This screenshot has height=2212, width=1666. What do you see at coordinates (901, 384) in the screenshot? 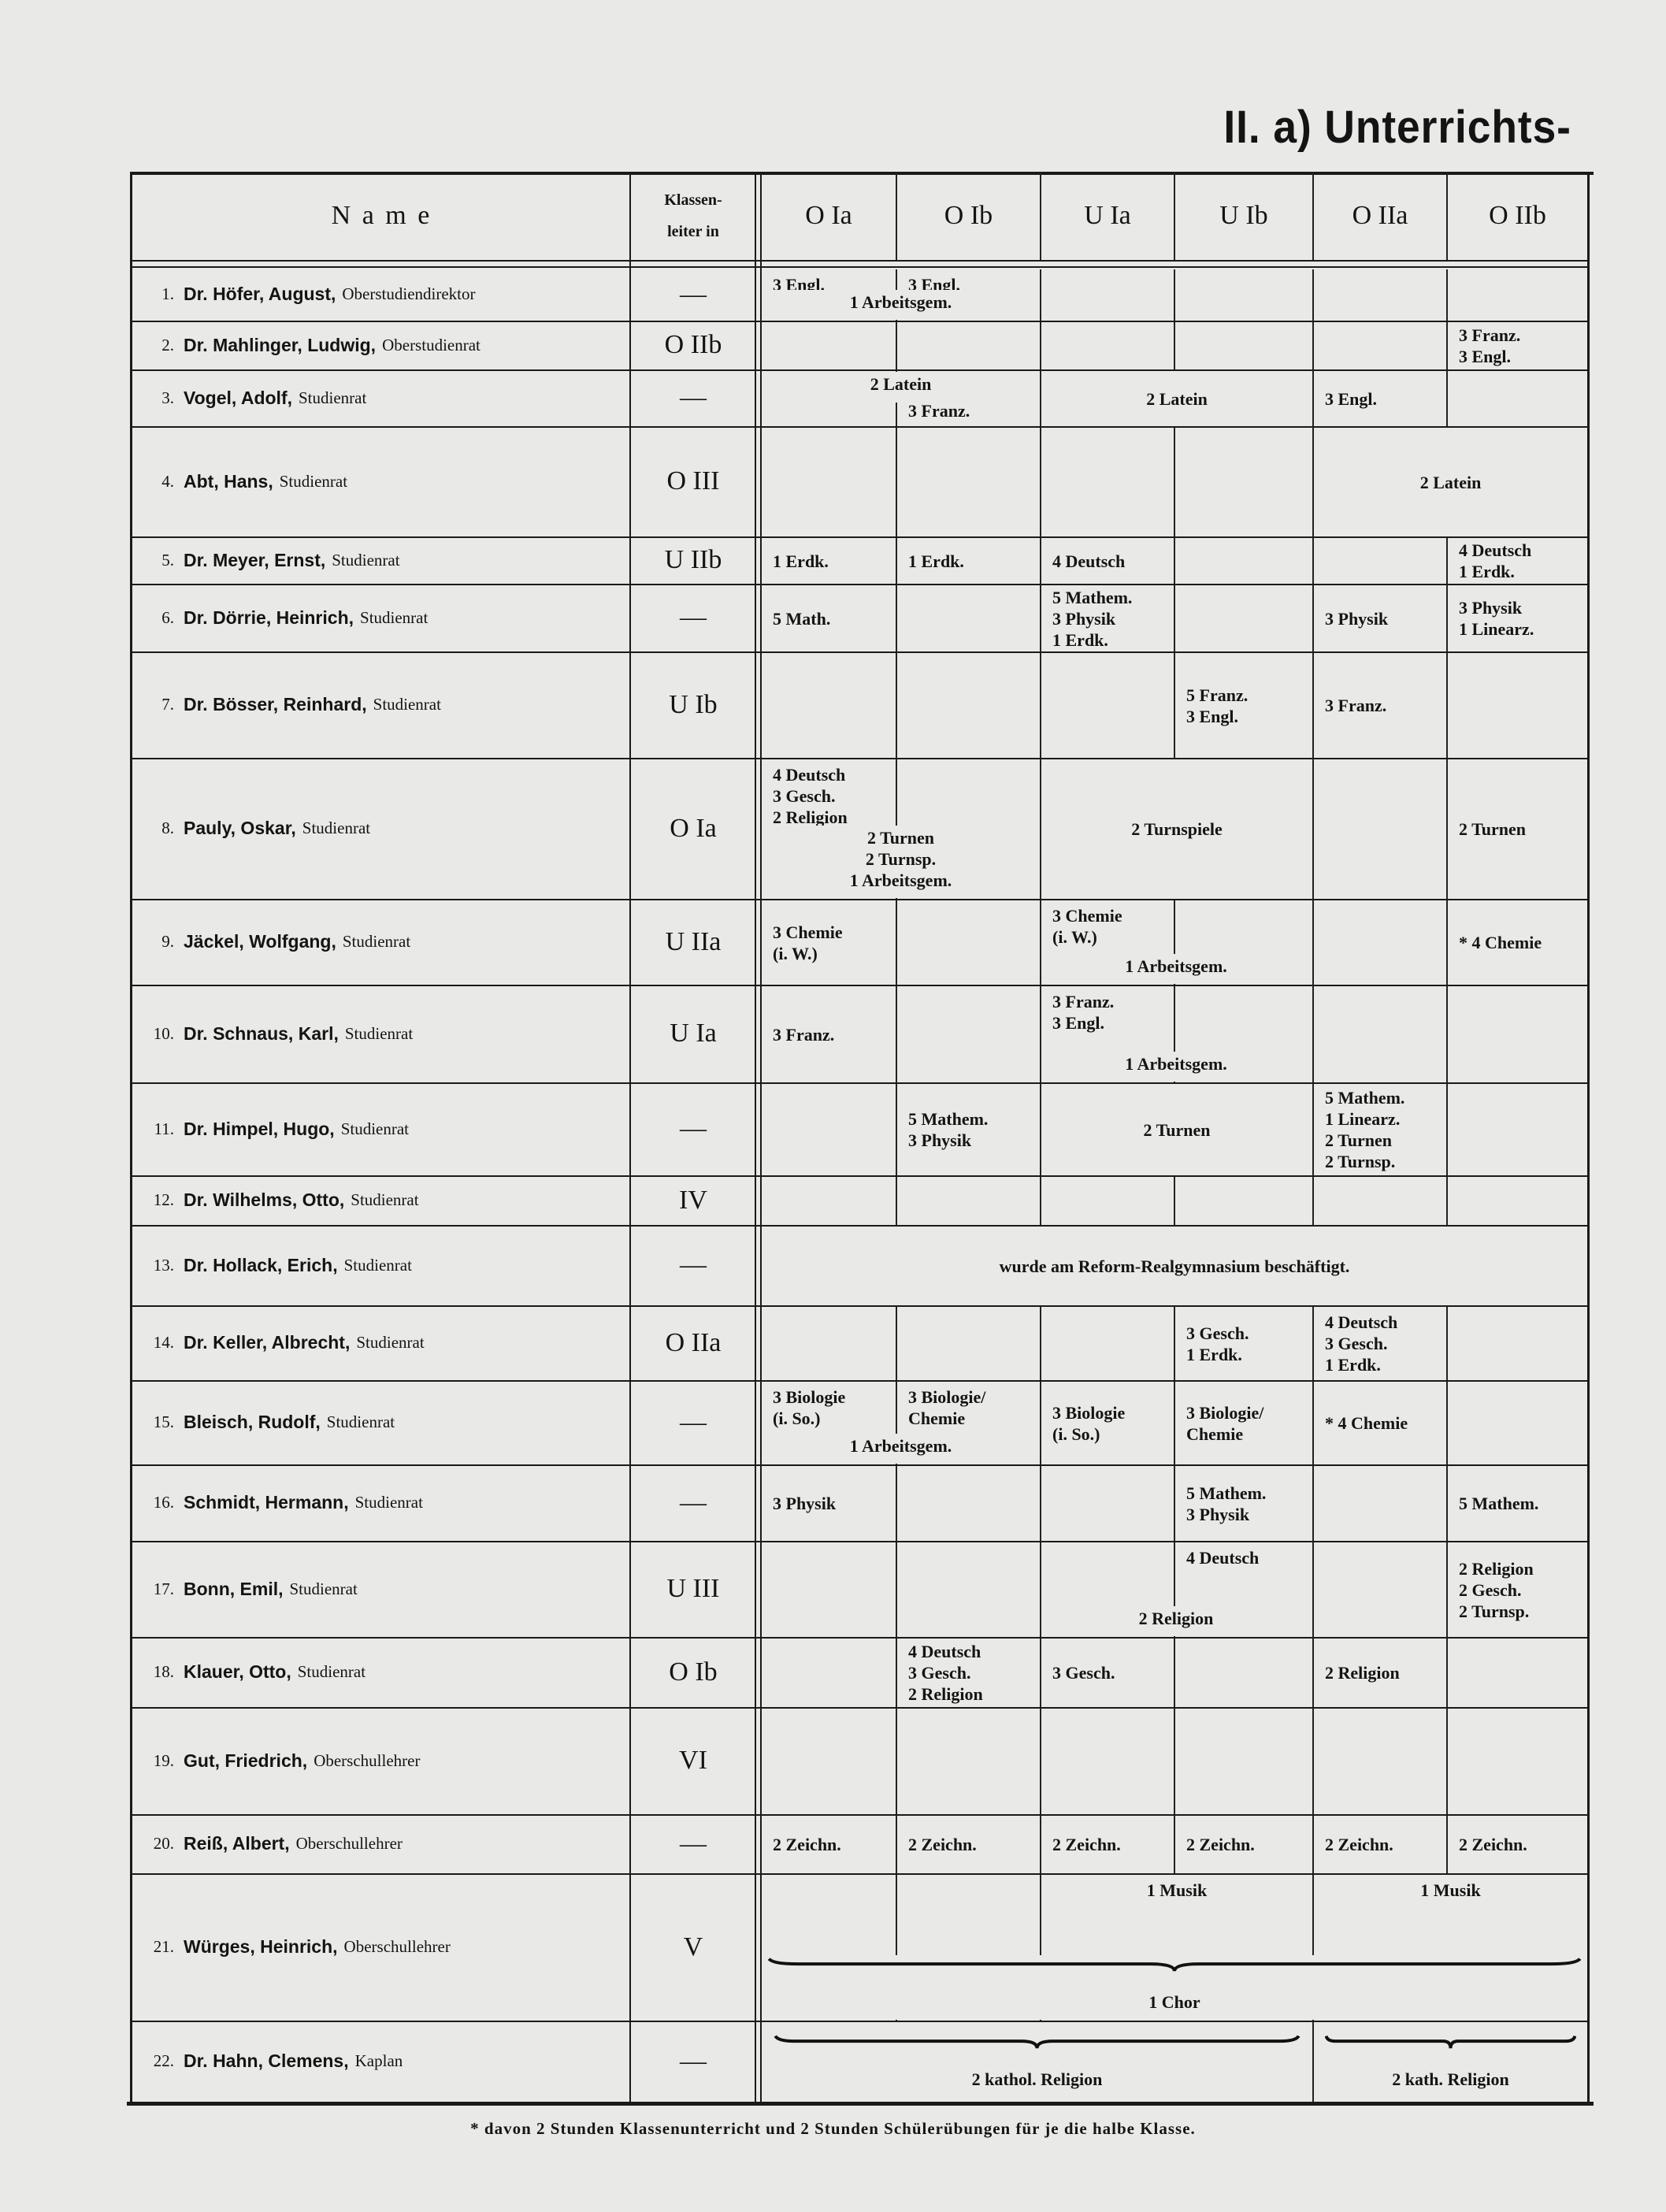
I see `lesson-line: 2 Latein` at bounding box center [901, 384].